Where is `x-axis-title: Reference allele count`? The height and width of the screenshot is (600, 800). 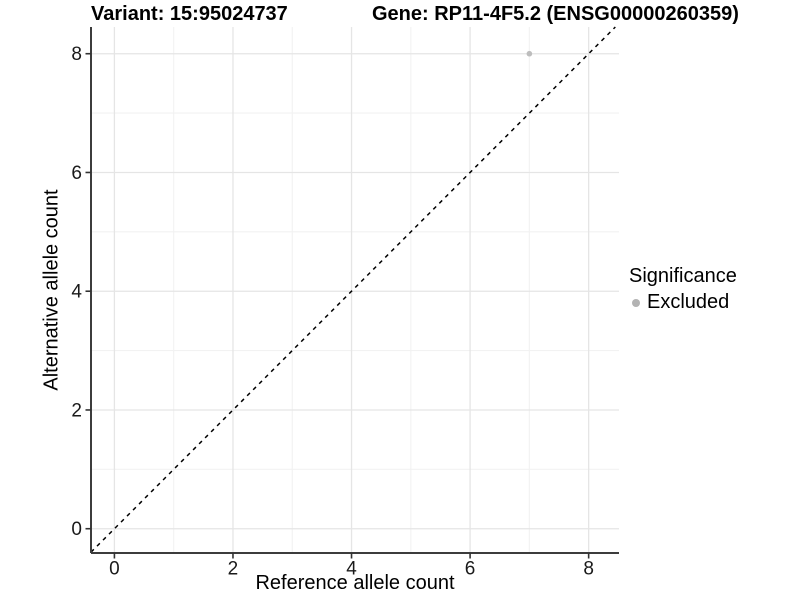
x-axis-title: Reference allele count is located at coordinates (355, 583).